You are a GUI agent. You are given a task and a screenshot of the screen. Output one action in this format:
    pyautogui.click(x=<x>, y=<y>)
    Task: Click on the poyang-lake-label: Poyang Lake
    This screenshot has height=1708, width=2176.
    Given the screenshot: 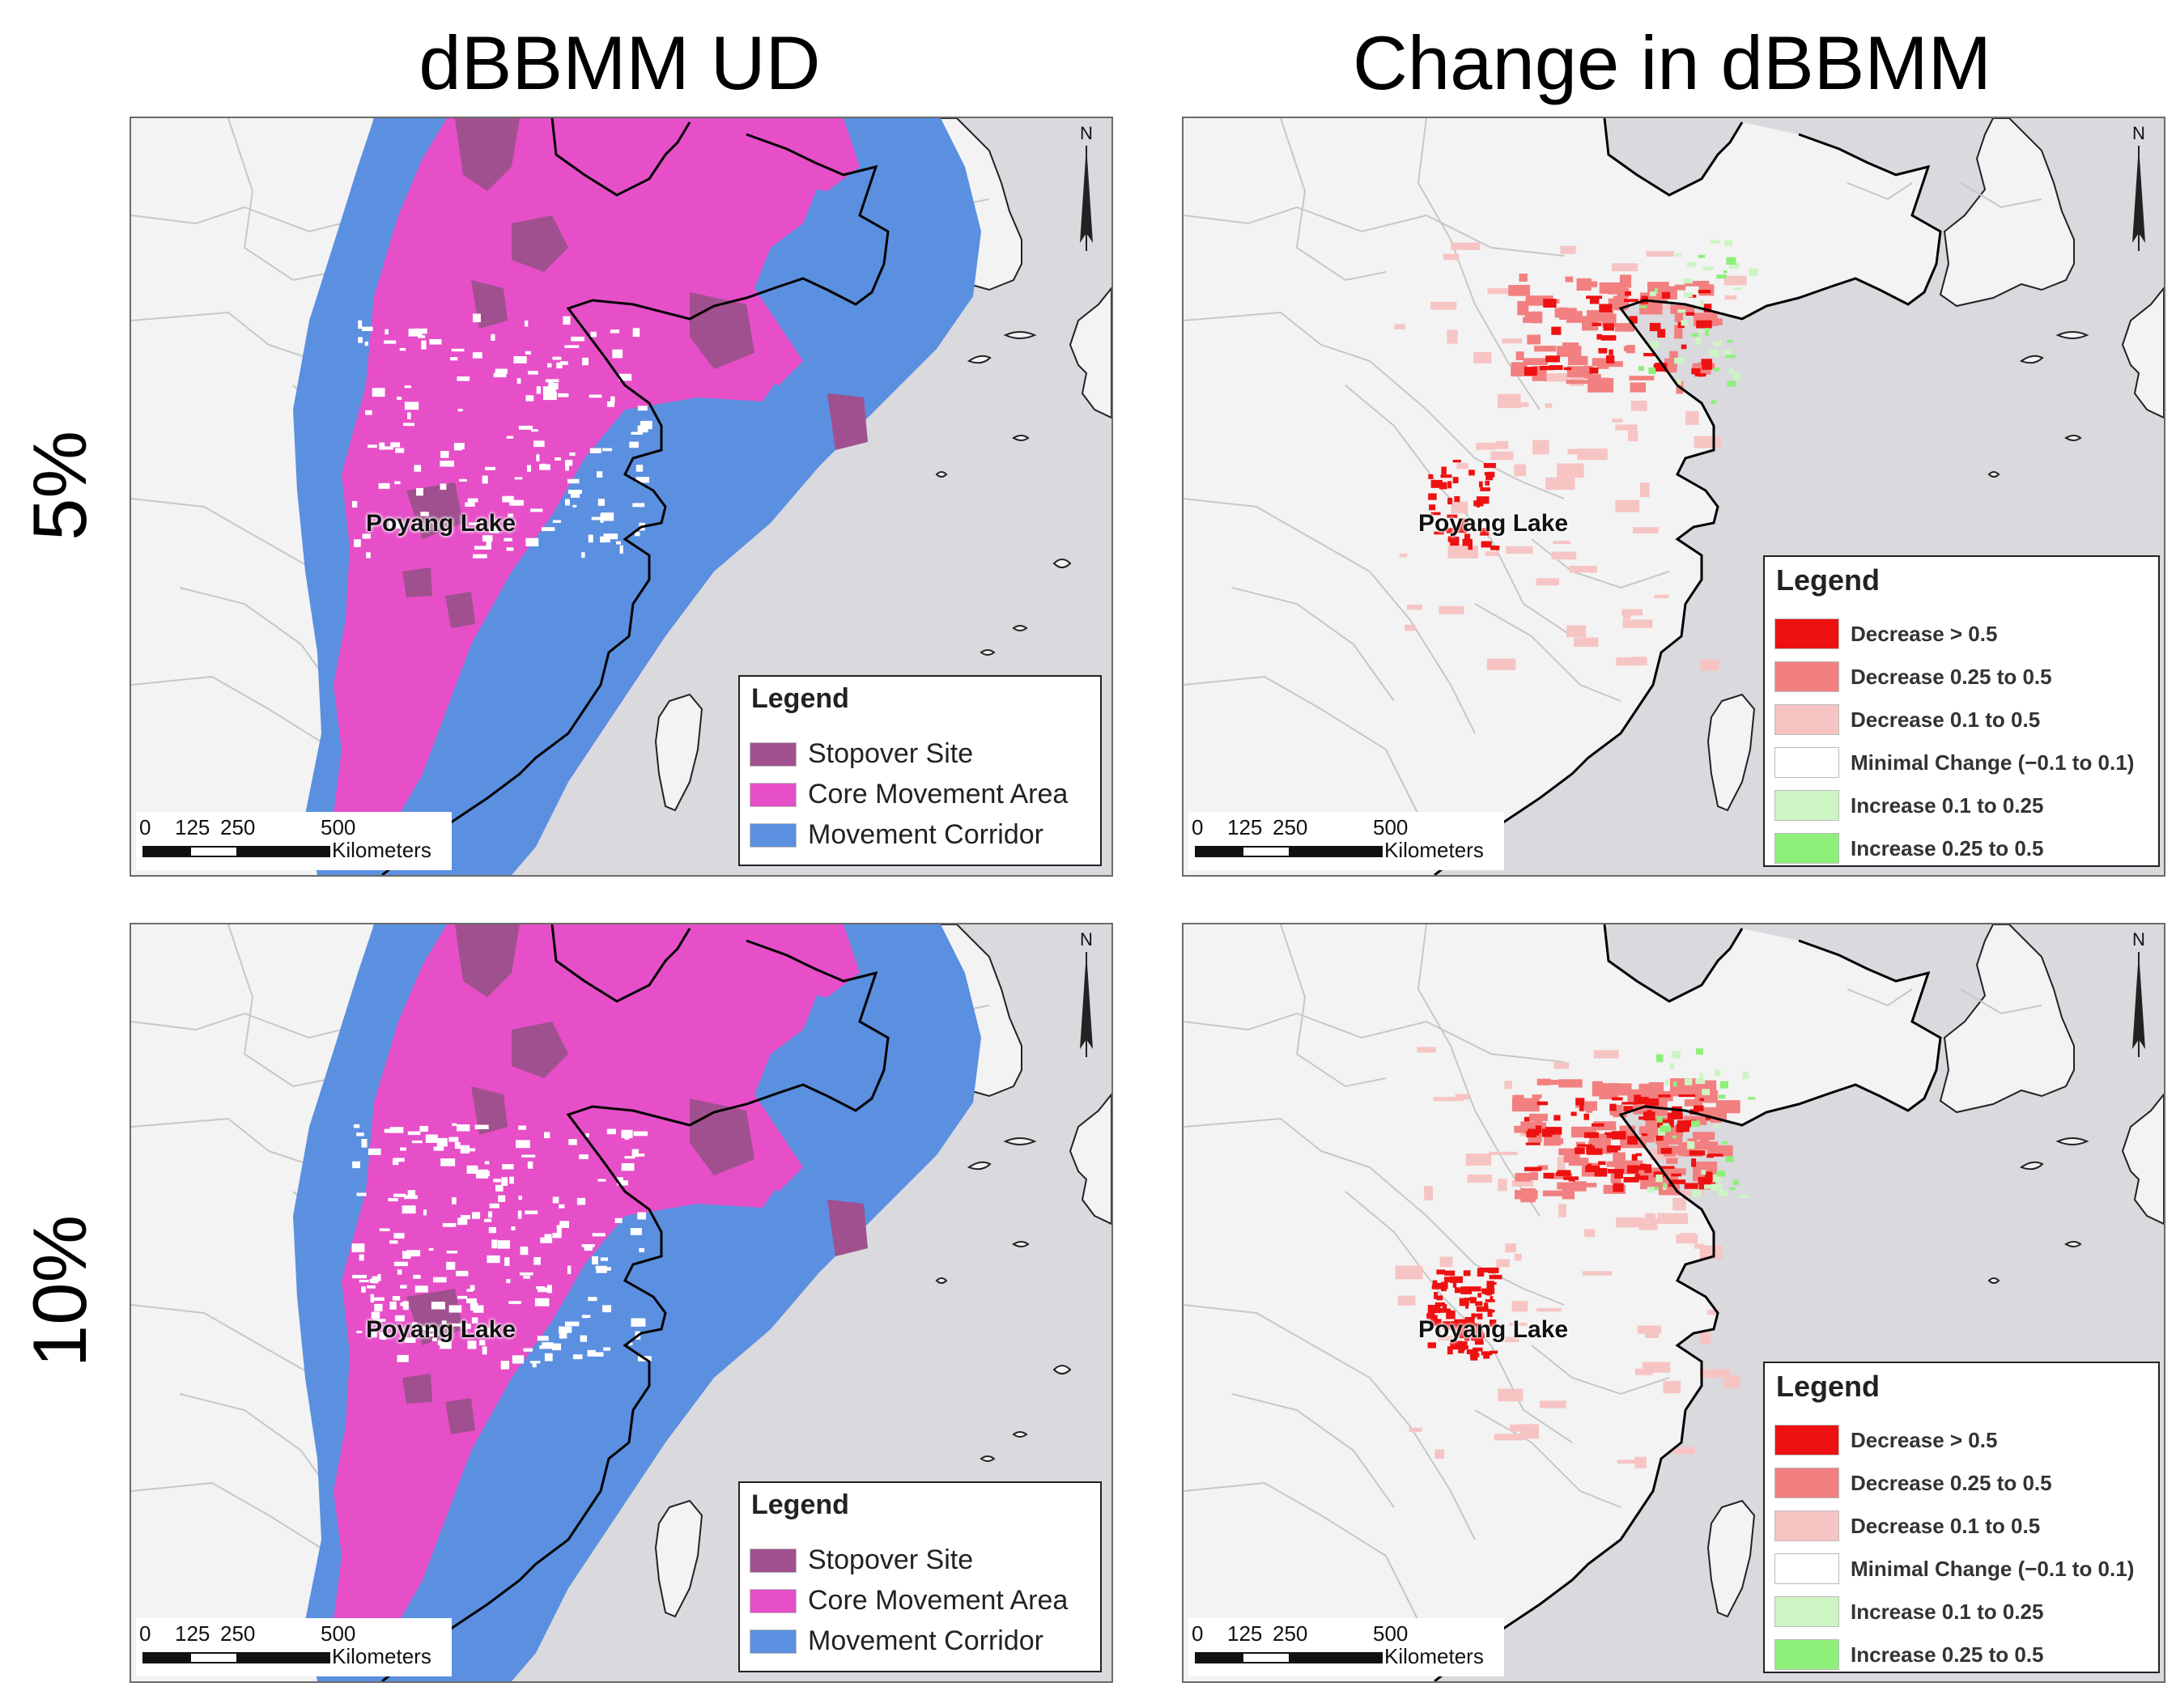 What is the action you would take?
    pyautogui.click(x=441, y=523)
    